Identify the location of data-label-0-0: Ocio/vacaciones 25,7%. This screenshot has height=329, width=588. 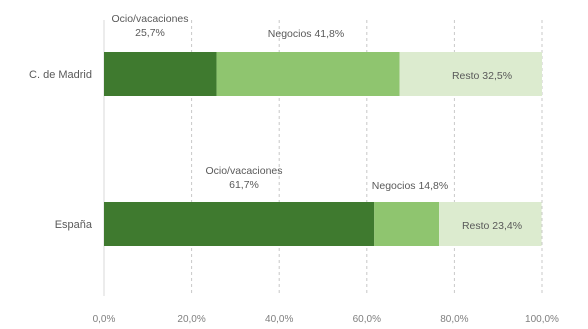
(149, 26).